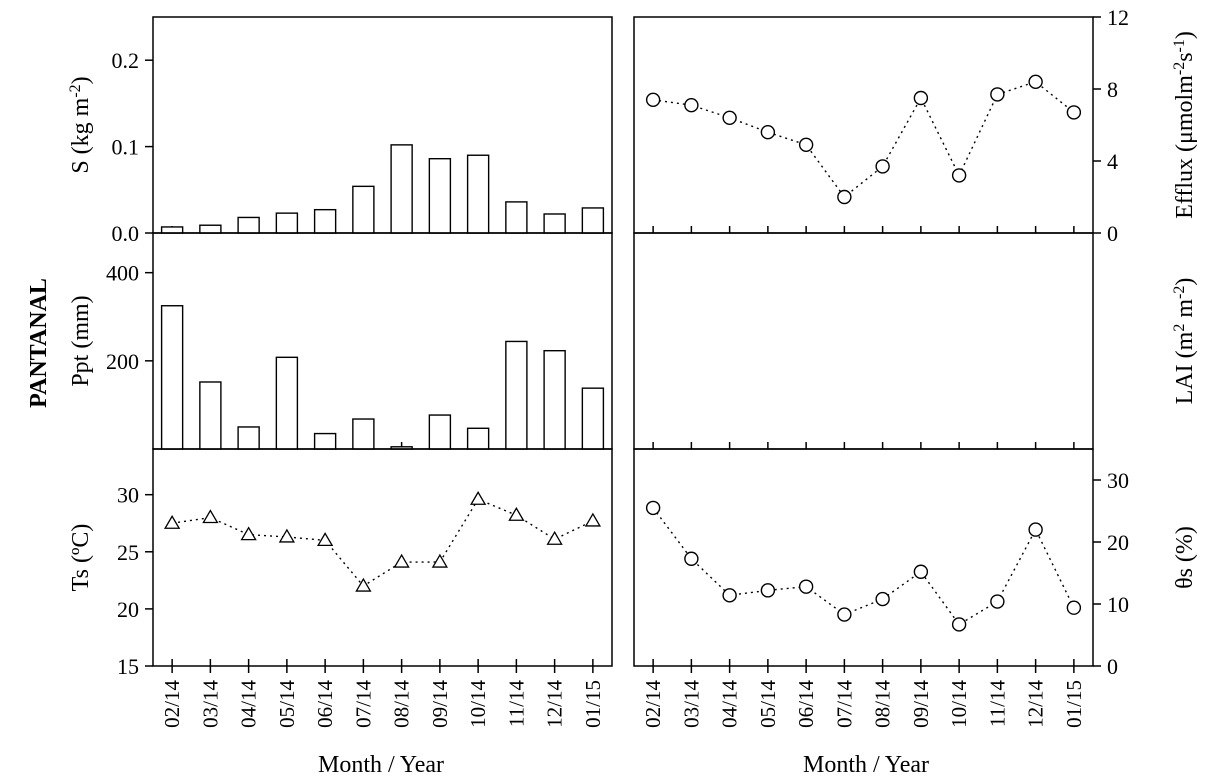  I want to click on y-tick-label: 400, so click(122, 273).